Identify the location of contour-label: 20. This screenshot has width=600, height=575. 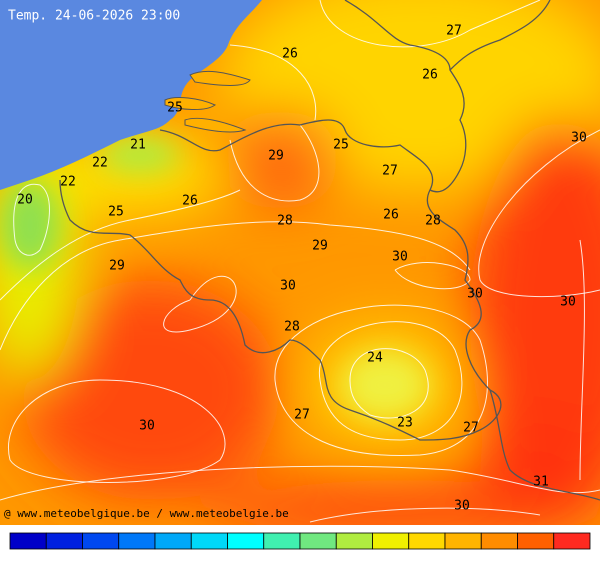
(25, 200).